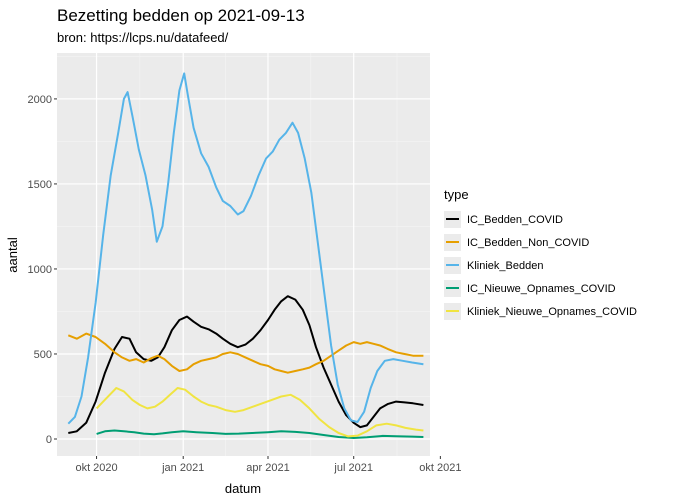 The width and height of the screenshot is (682, 499). I want to click on chart-title: Bezetting bedden op 2021-09-13, so click(181, 15).